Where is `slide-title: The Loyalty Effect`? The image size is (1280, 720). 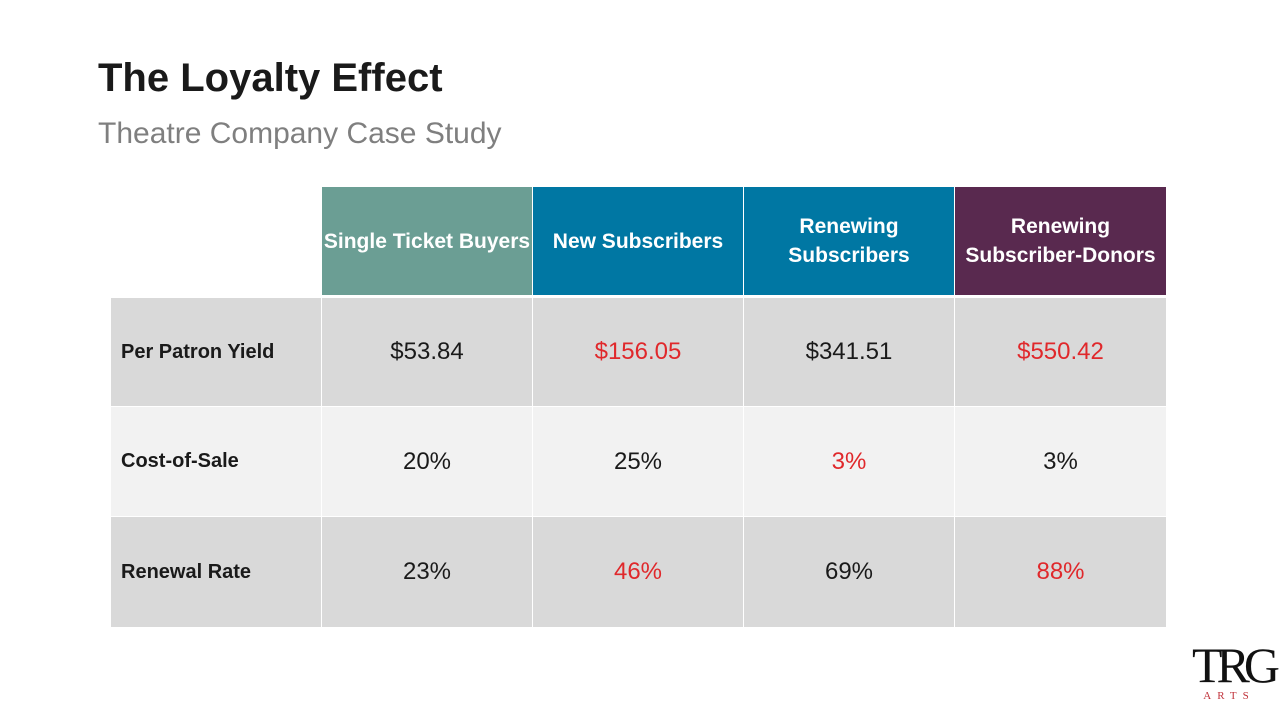 slide-title: The Loyalty Effect is located at coordinates (270, 78).